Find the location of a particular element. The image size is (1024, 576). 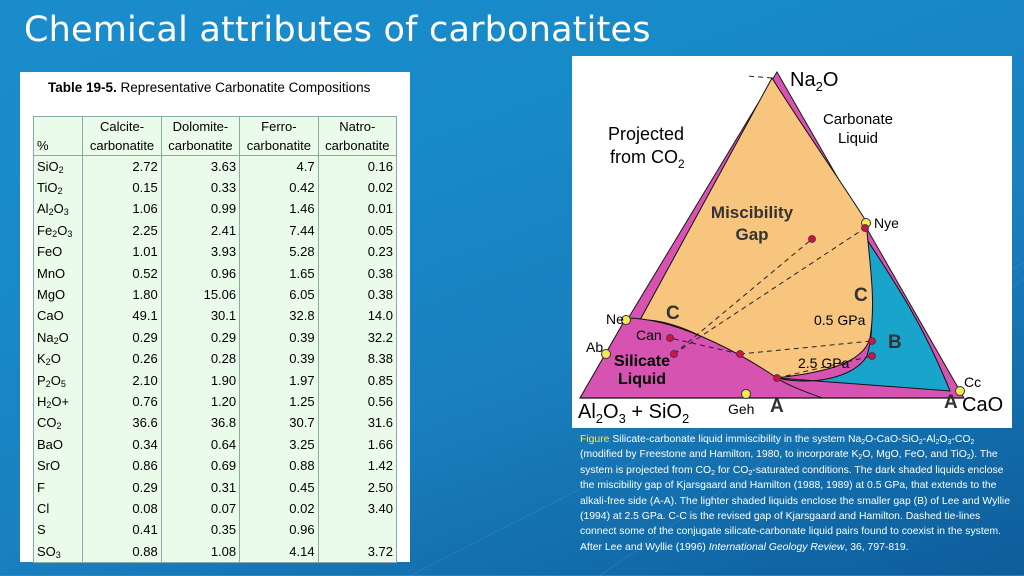

value-cell: 0.76 is located at coordinates (122, 402).